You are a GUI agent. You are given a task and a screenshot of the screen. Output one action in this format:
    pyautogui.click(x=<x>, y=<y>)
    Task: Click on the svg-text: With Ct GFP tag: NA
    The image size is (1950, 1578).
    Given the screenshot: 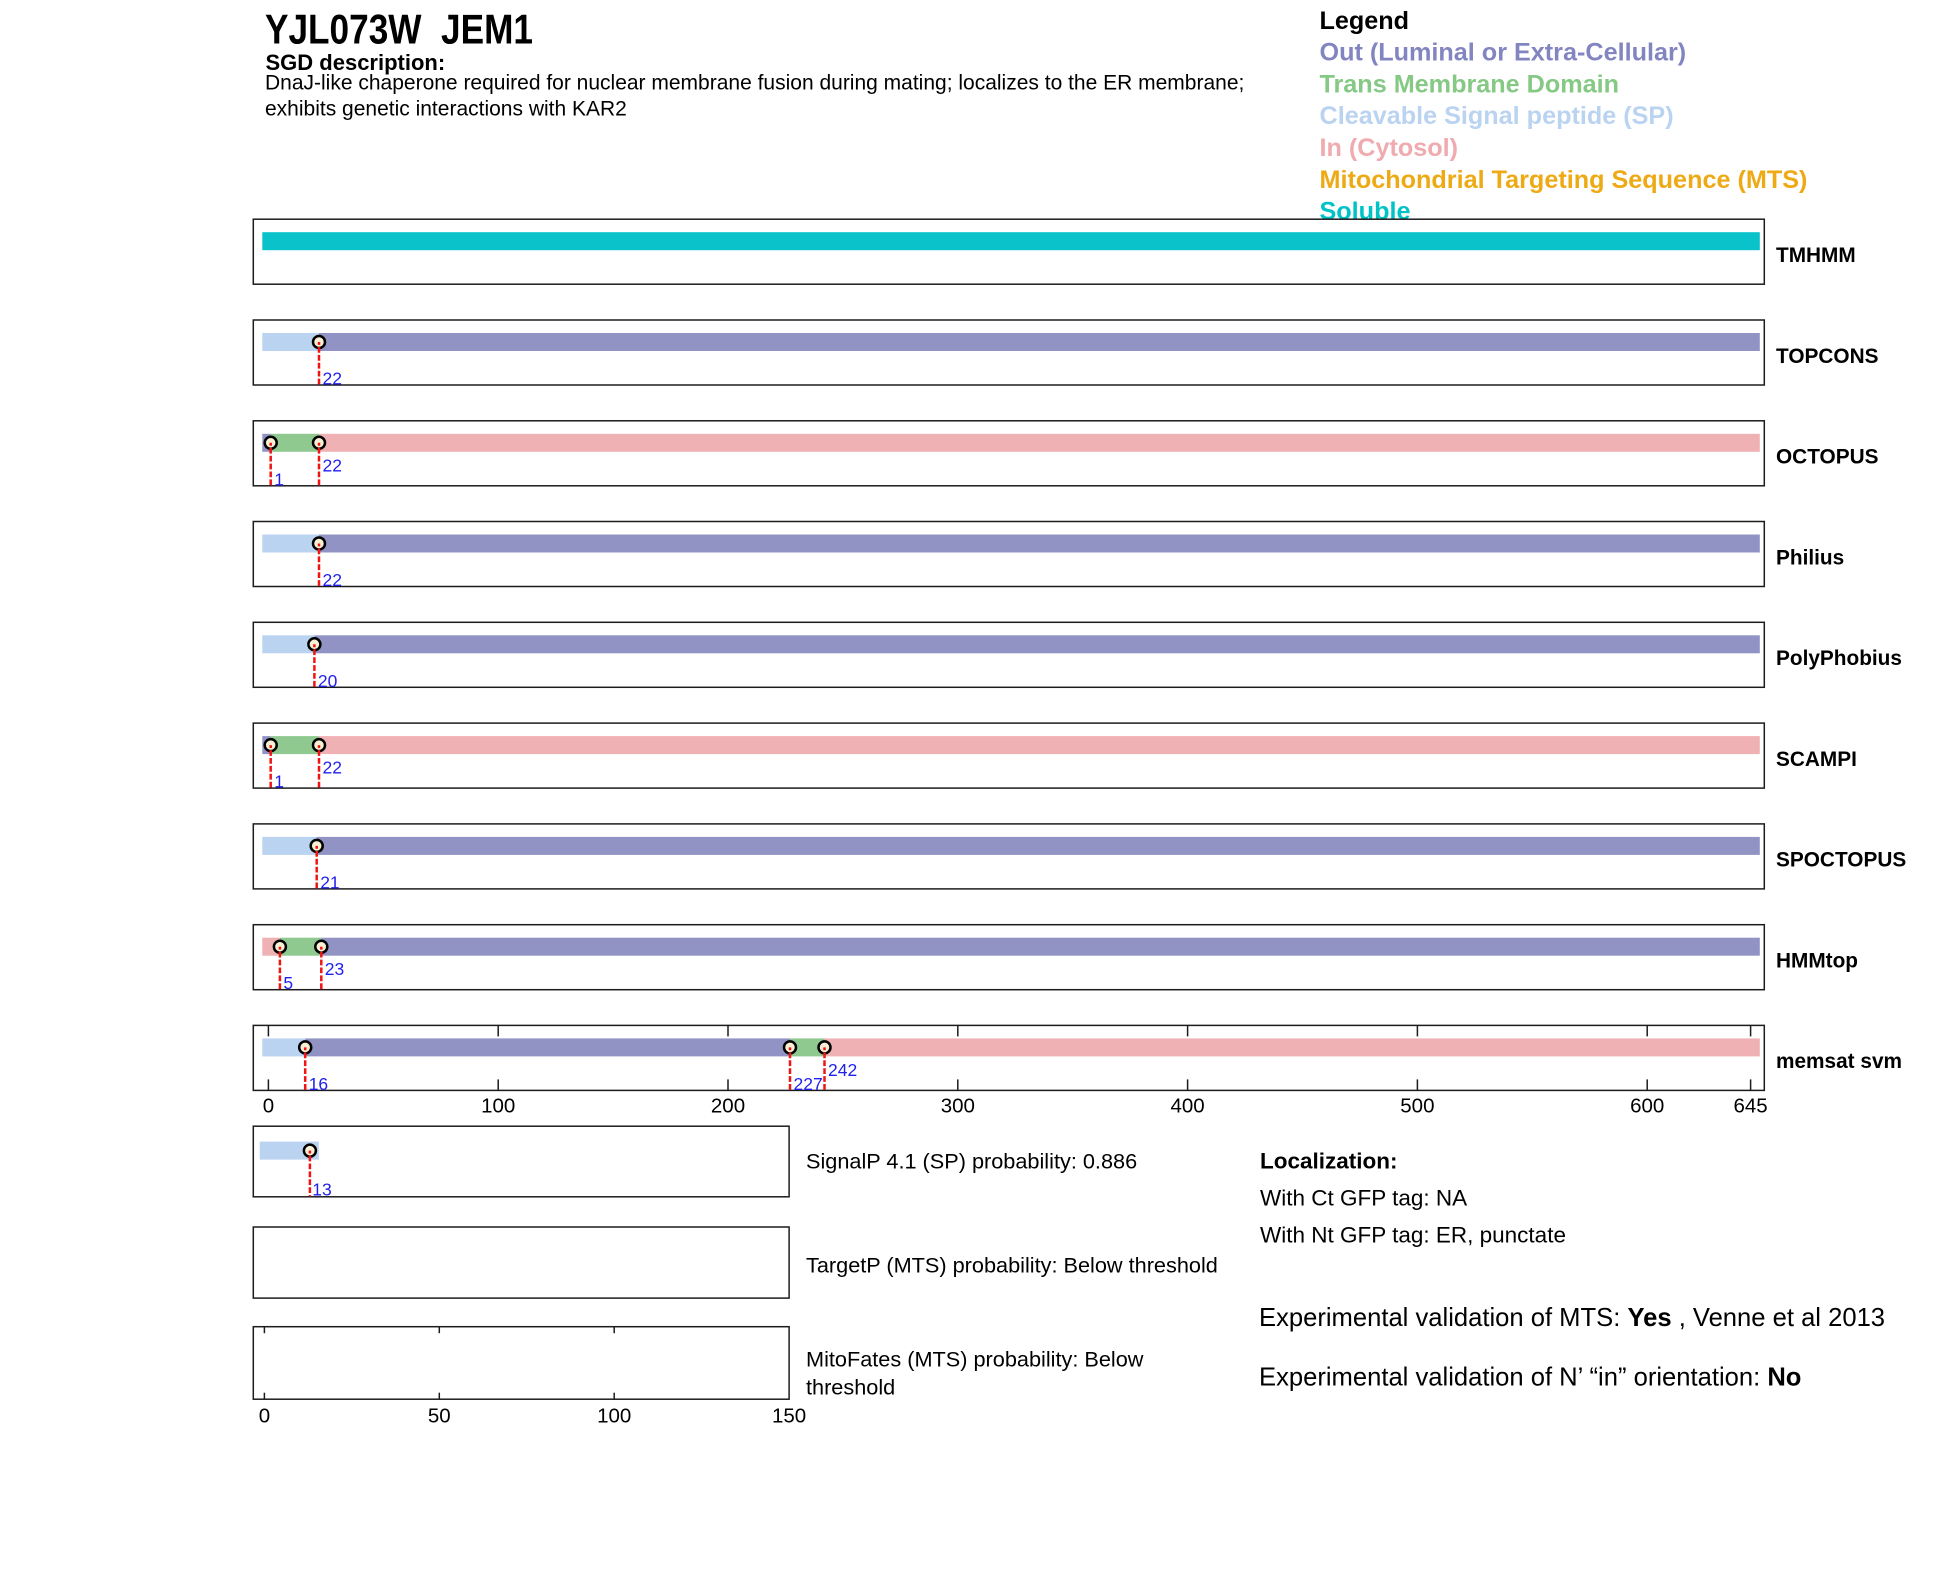 What is the action you would take?
    pyautogui.click(x=1363, y=1197)
    